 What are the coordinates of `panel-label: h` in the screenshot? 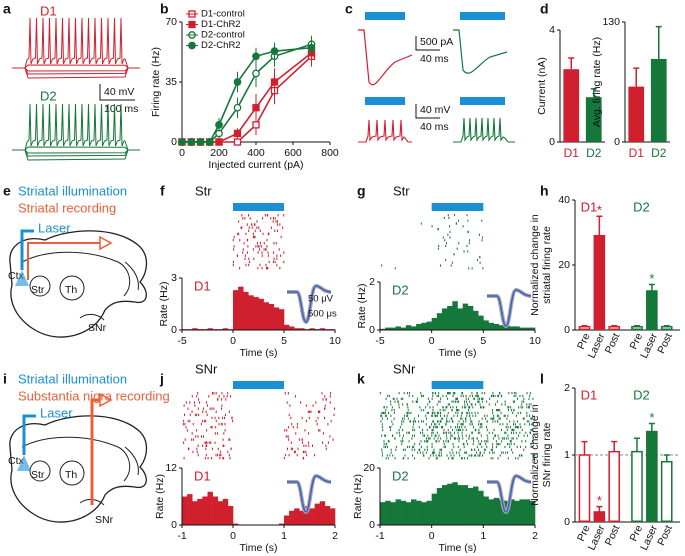 It's located at (544, 191).